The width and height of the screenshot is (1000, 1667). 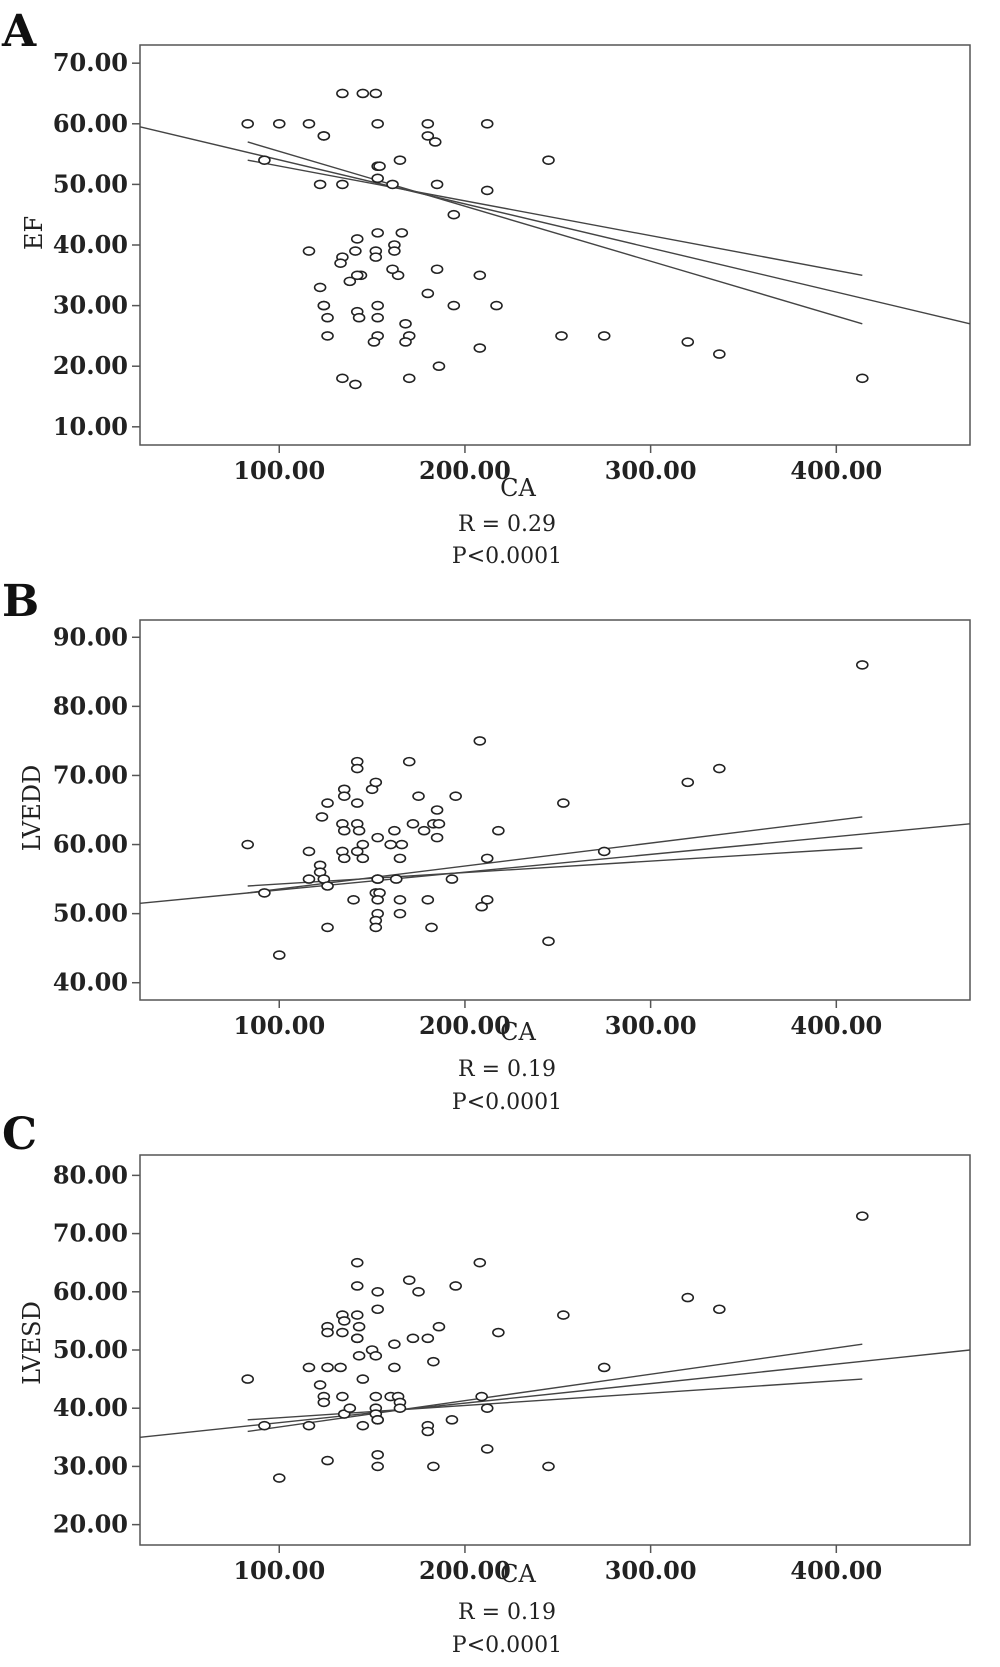 I want to click on panel-c-letter: C, so click(x=19, y=1134).